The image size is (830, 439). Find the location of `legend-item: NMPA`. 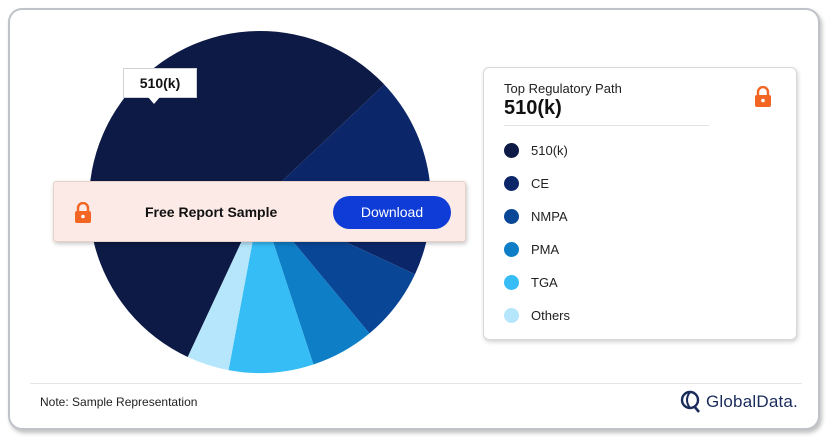

legend-item: NMPA is located at coordinates (537, 216).